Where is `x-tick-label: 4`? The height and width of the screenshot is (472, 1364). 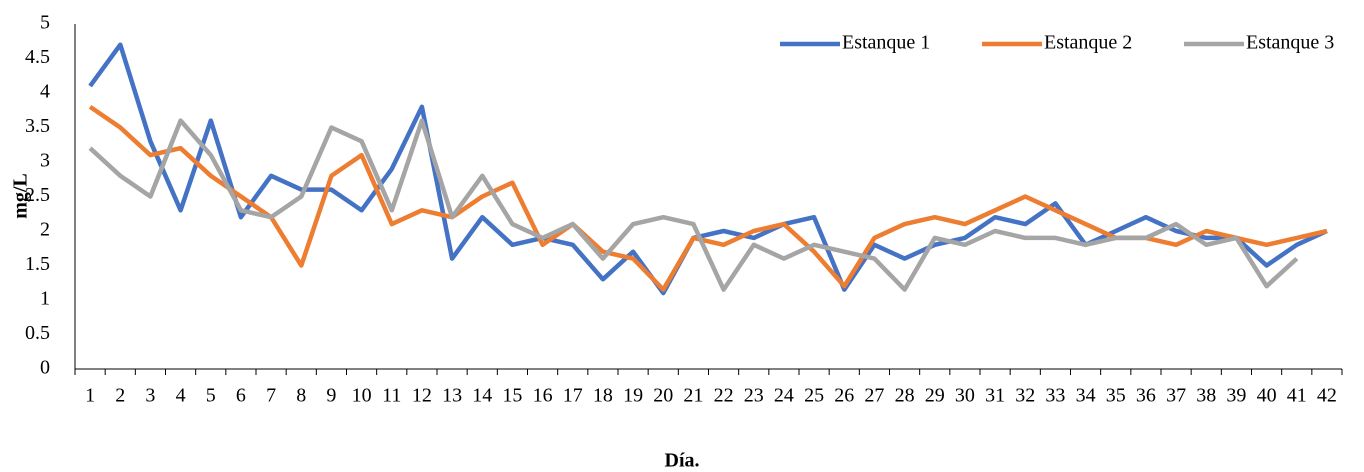
x-tick-label: 4 is located at coordinates (181, 396).